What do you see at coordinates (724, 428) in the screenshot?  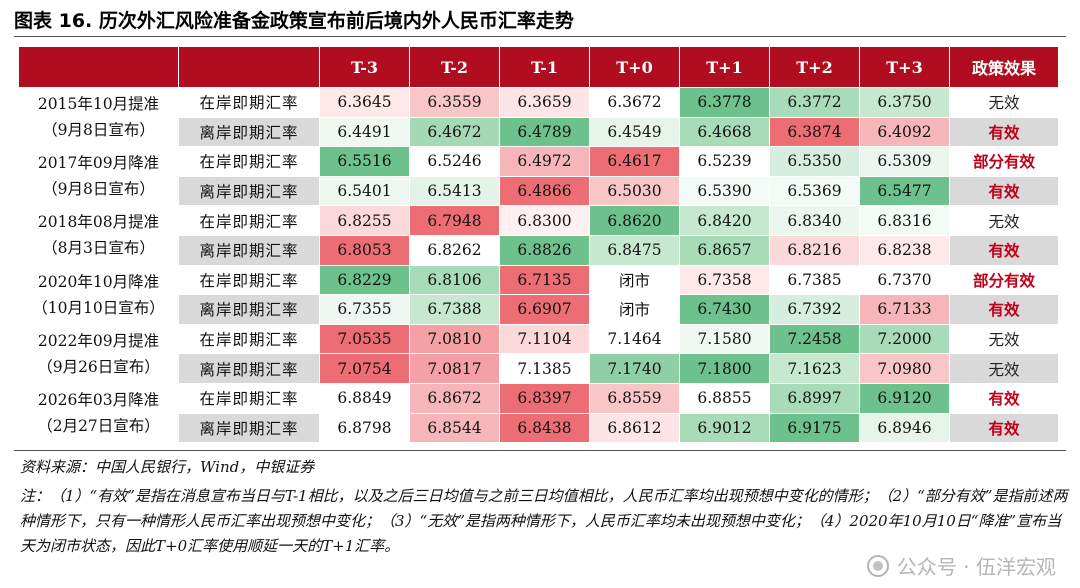 I see `rate-cell: 6.9012` at bounding box center [724, 428].